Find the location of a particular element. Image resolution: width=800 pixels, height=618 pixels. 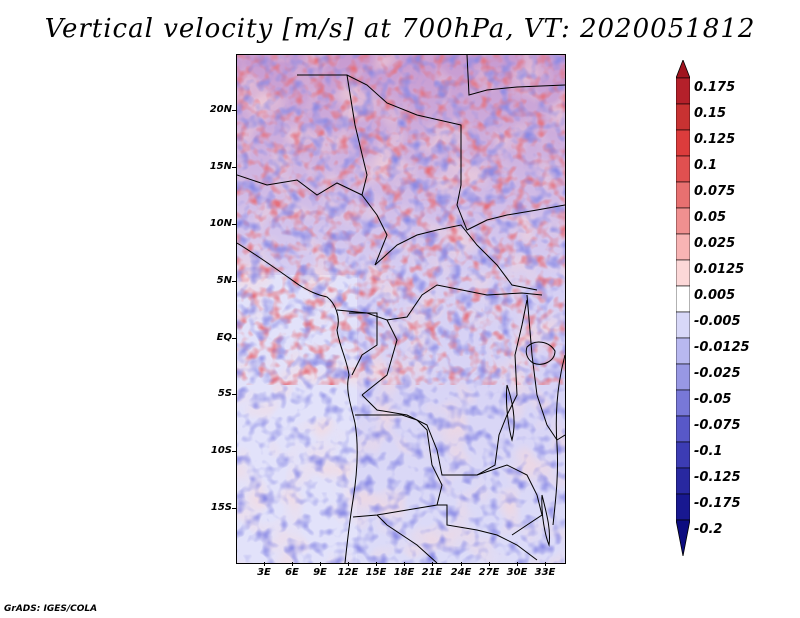

lat-label-10S: 10S is located at coordinates (221, 450).